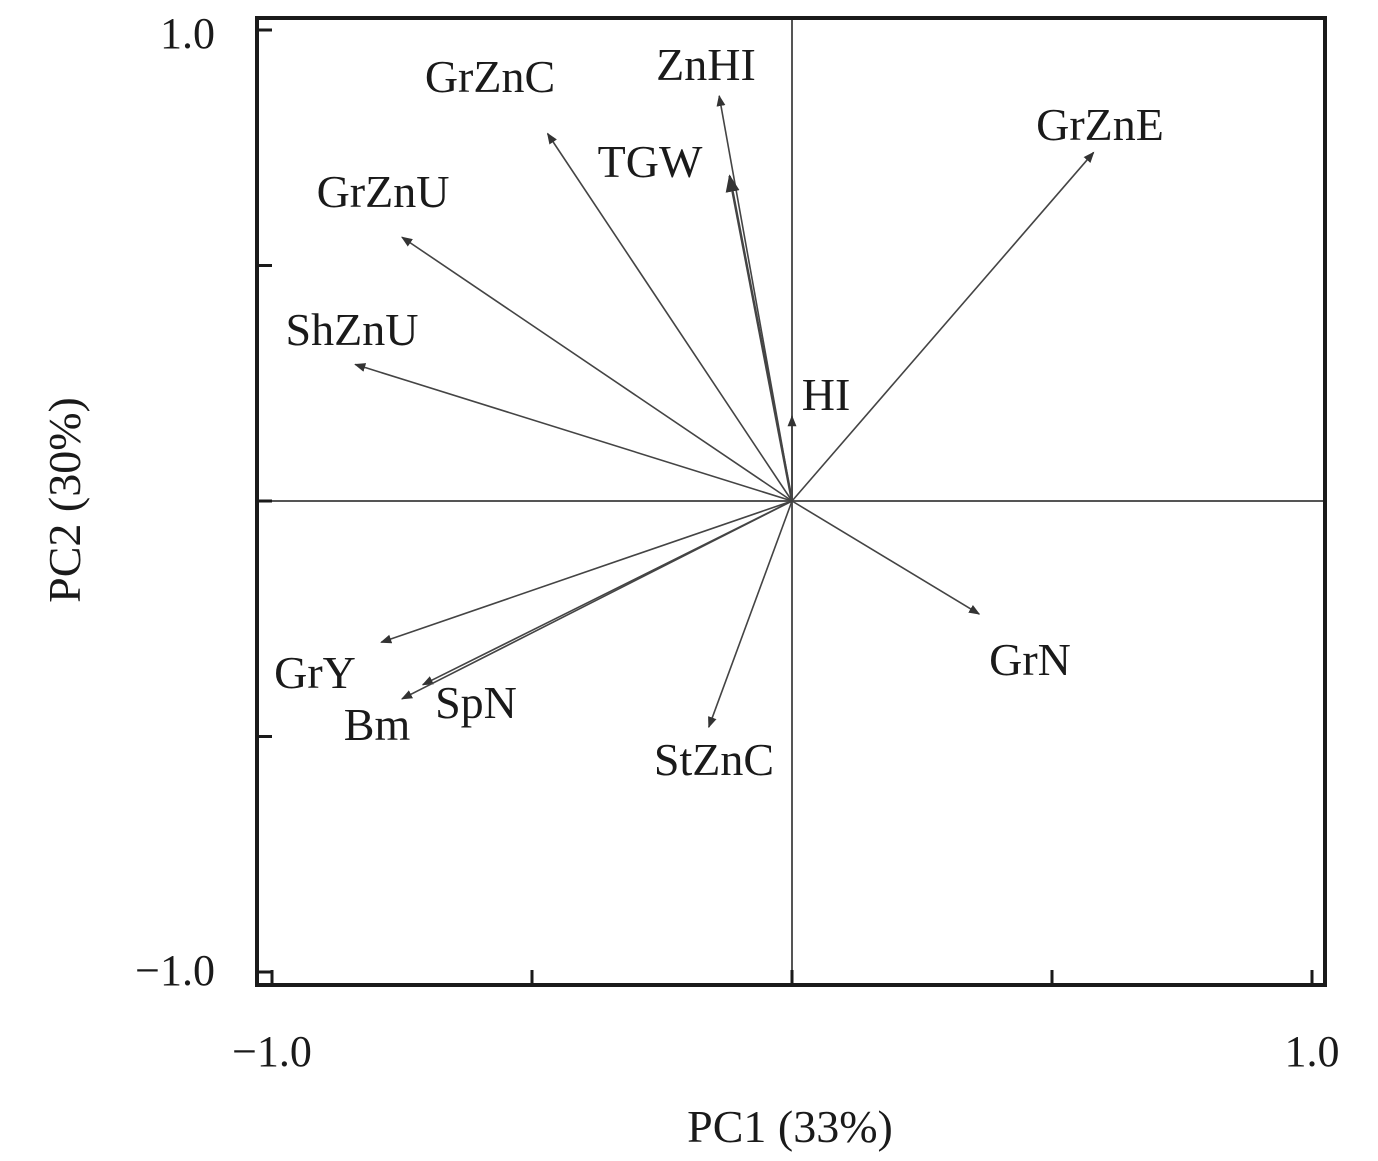 This screenshot has height=1161, width=1378. Describe the element at coordinates (377, 724) in the screenshot. I see `vector-label-bm: Bm` at that location.